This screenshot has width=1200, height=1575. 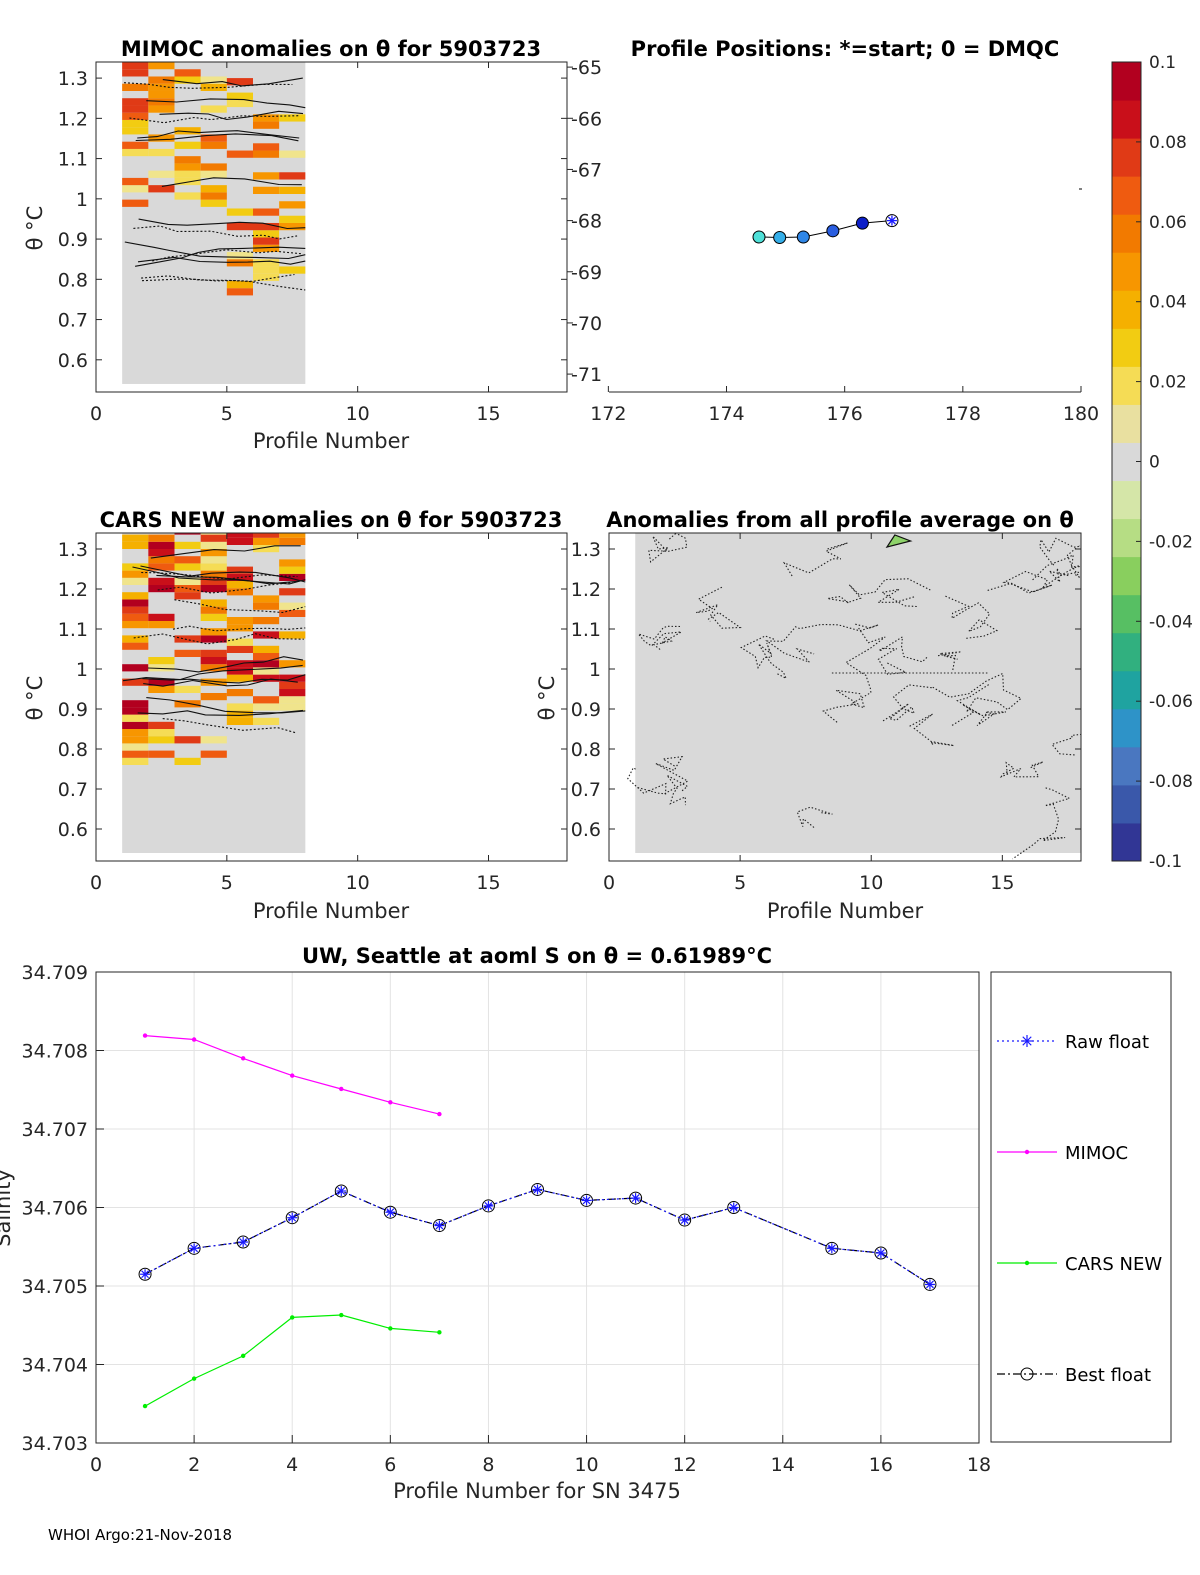 What do you see at coordinates (35, 228) in the screenshot?
I see `mimoc-ylabel: θ °C` at bounding box center [35, 228].